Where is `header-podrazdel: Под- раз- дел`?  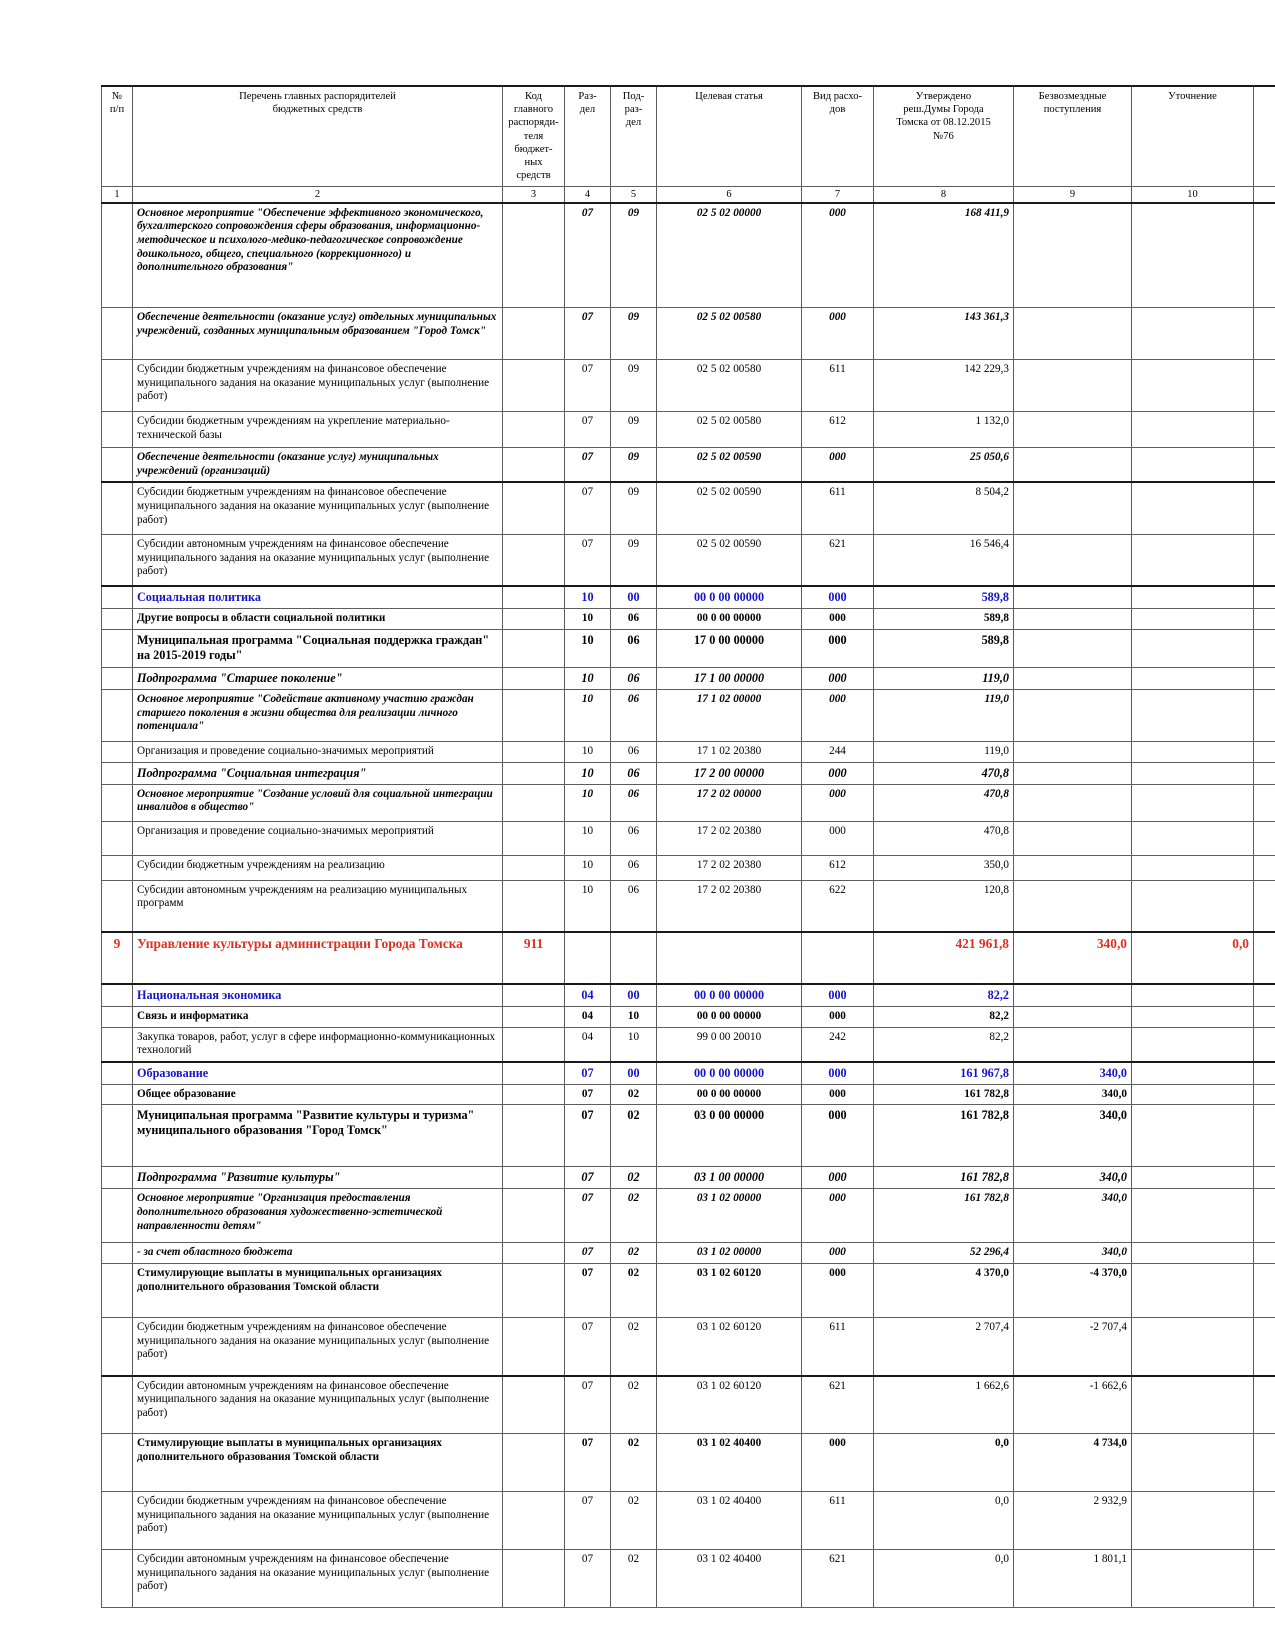 header-podrazdel: Под- раз- дел is located at coordinates (633, 135).